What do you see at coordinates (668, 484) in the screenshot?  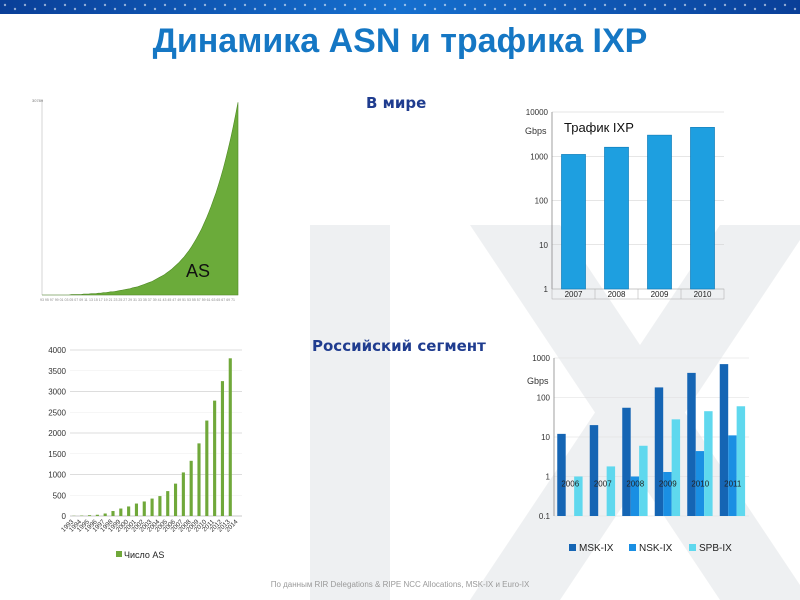 I see `ru-ixp-x-tick-label: 2009` at bounding box center [668, 484].